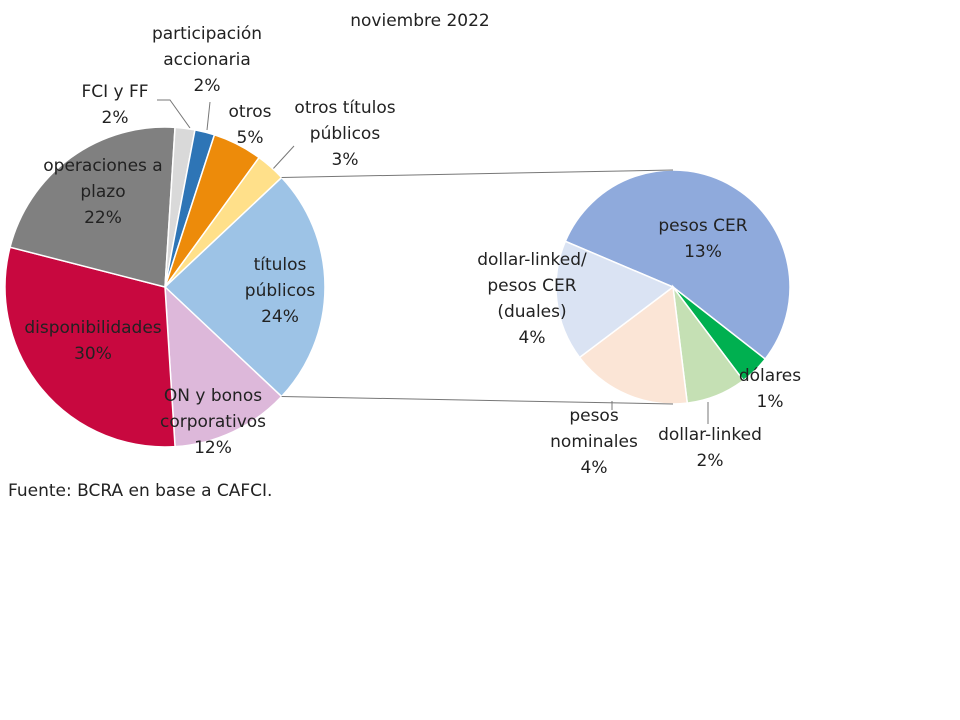 This screenshot has width=960, height=720. What do you see at coordinates (250, 112) in the screenshot?
I see `slice-label: otros` at bounding box center [250, 112].